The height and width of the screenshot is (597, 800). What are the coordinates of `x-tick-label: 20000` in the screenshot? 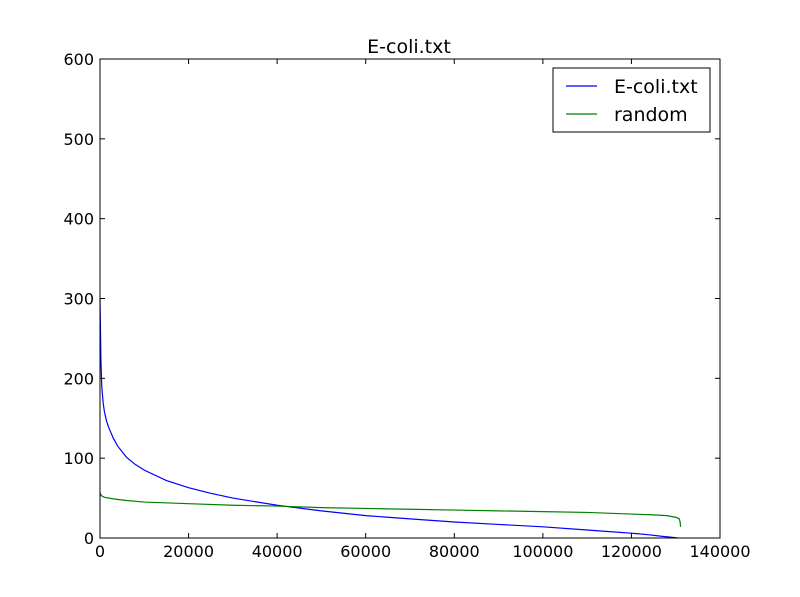 It's located at (188, 551).